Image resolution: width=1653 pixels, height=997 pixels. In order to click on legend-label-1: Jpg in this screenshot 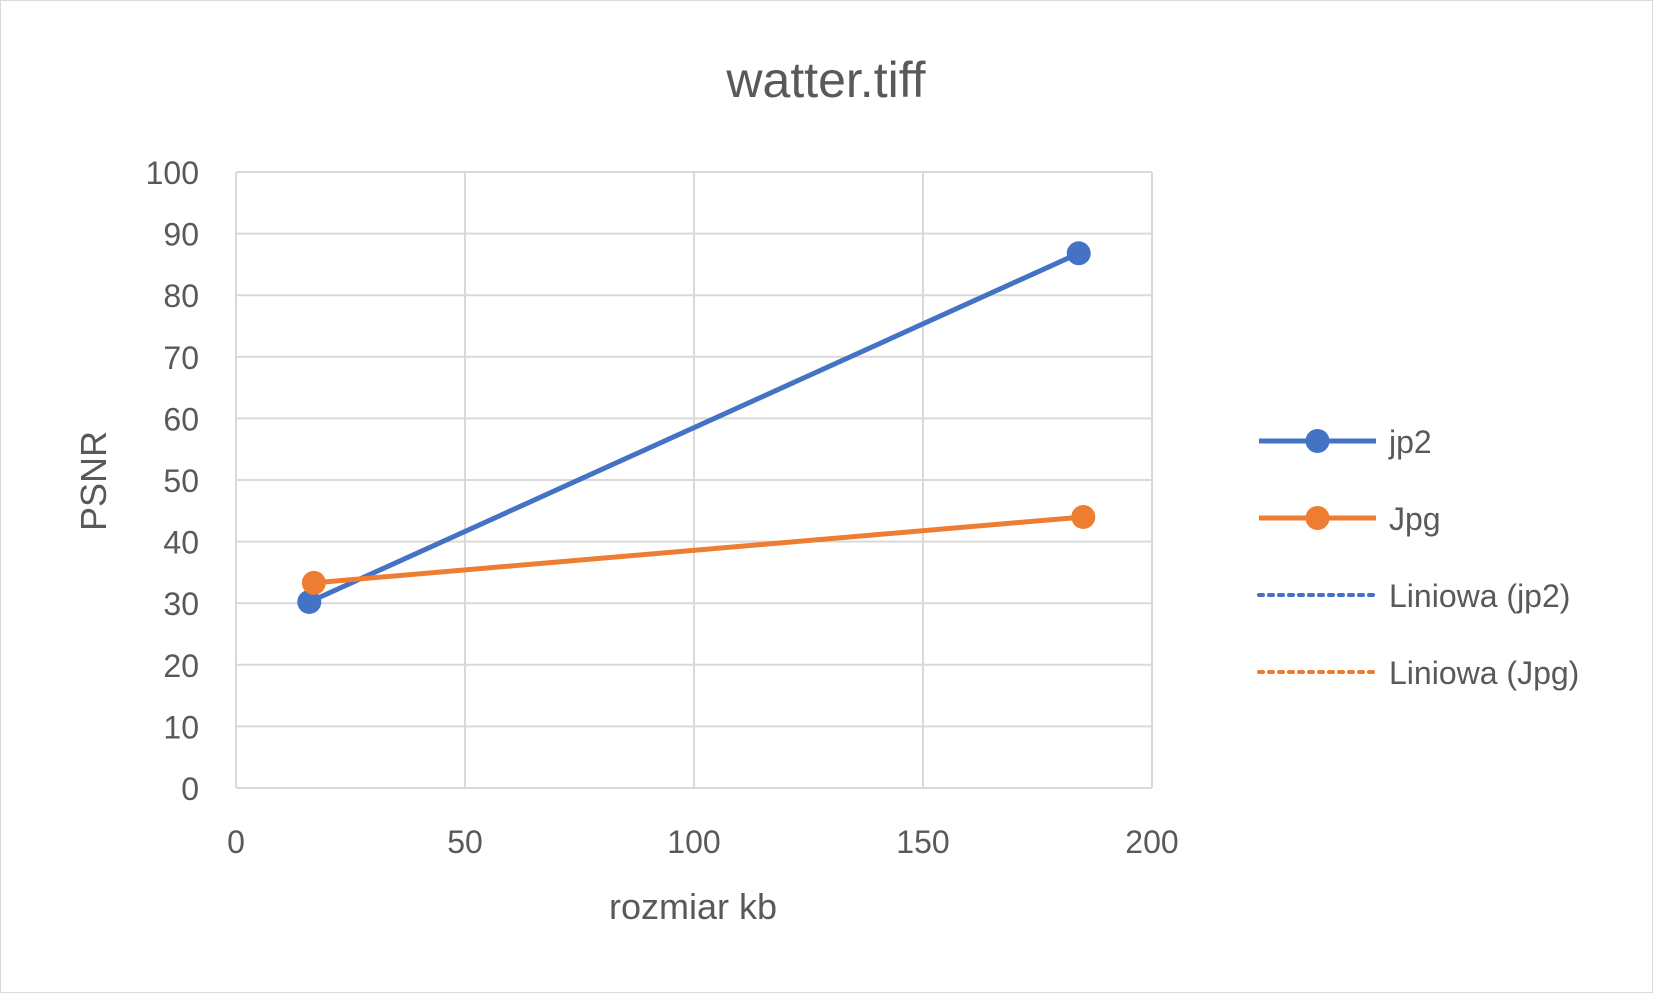, I will do `click(1415, 519)`.